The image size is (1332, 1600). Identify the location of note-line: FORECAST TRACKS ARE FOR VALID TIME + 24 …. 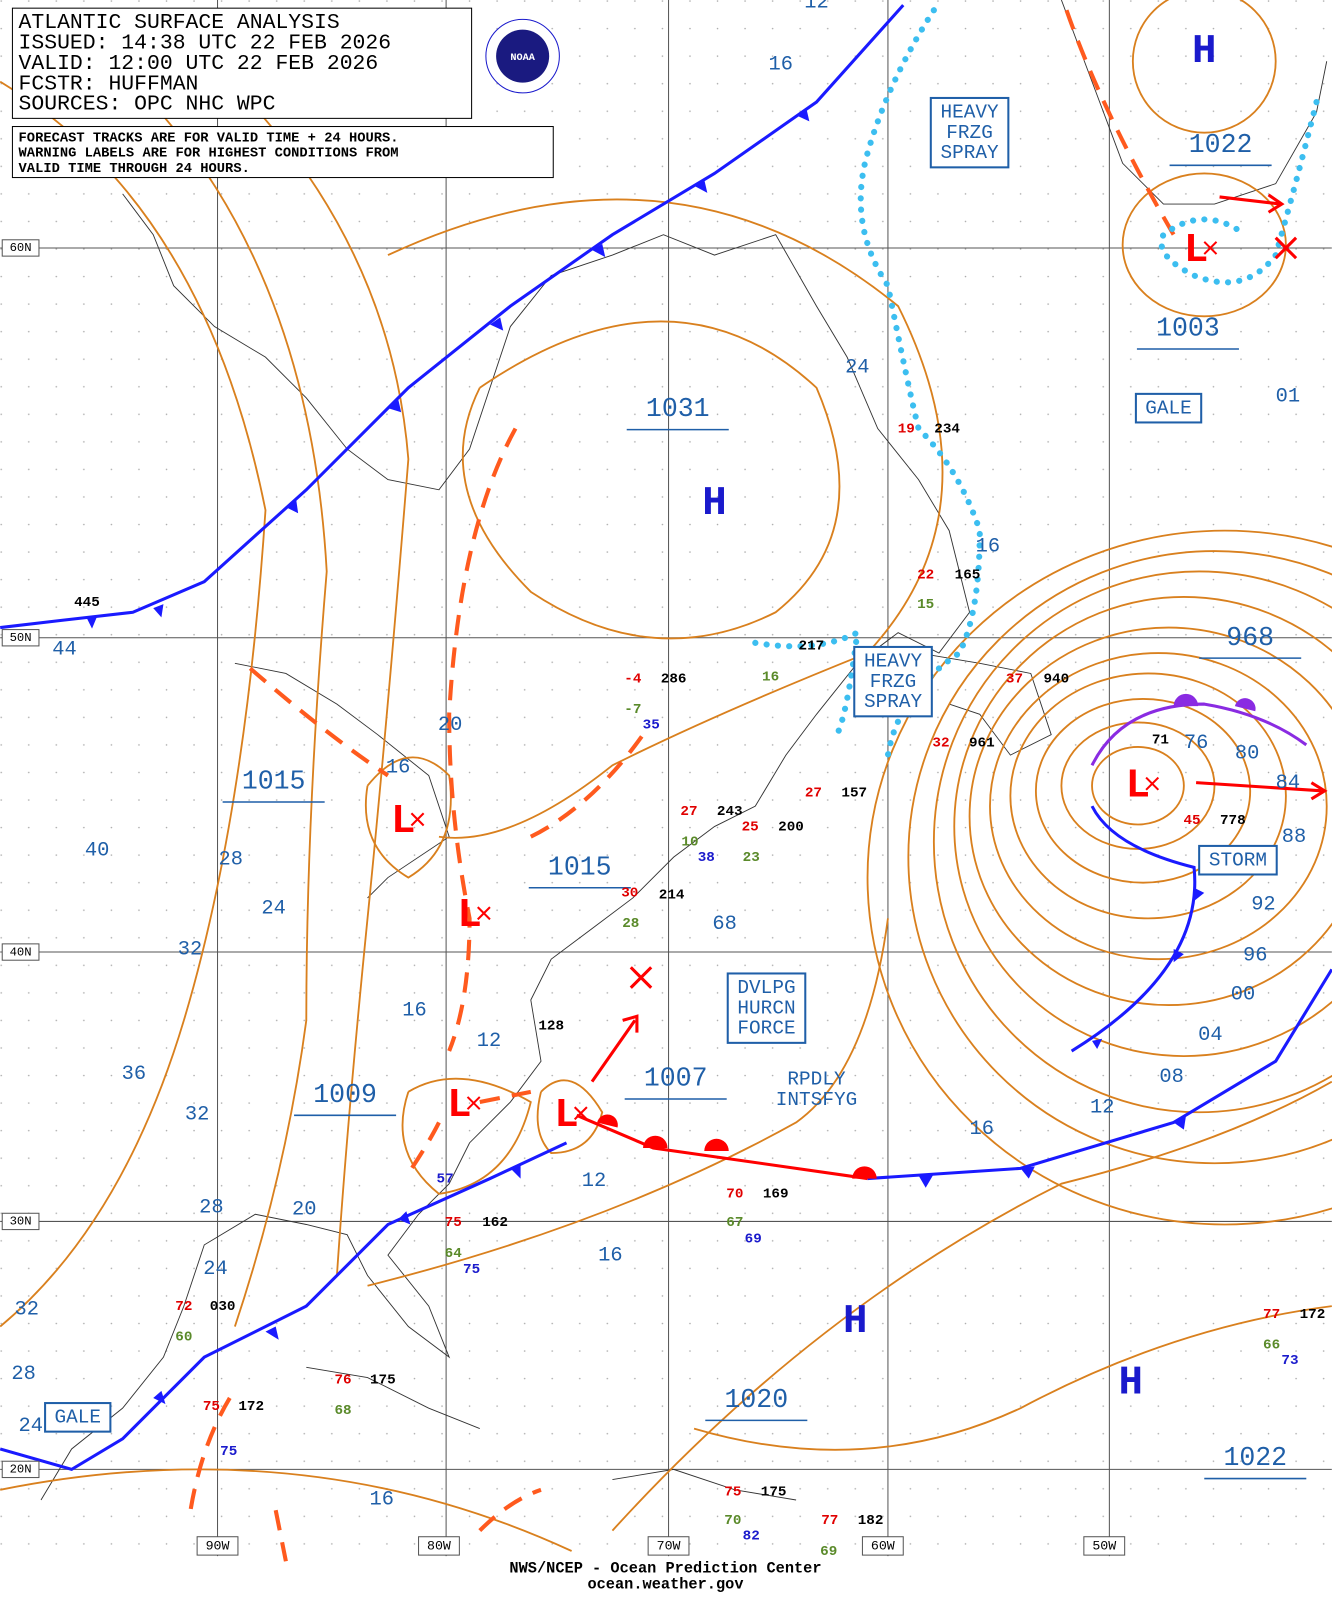
(209, 138).